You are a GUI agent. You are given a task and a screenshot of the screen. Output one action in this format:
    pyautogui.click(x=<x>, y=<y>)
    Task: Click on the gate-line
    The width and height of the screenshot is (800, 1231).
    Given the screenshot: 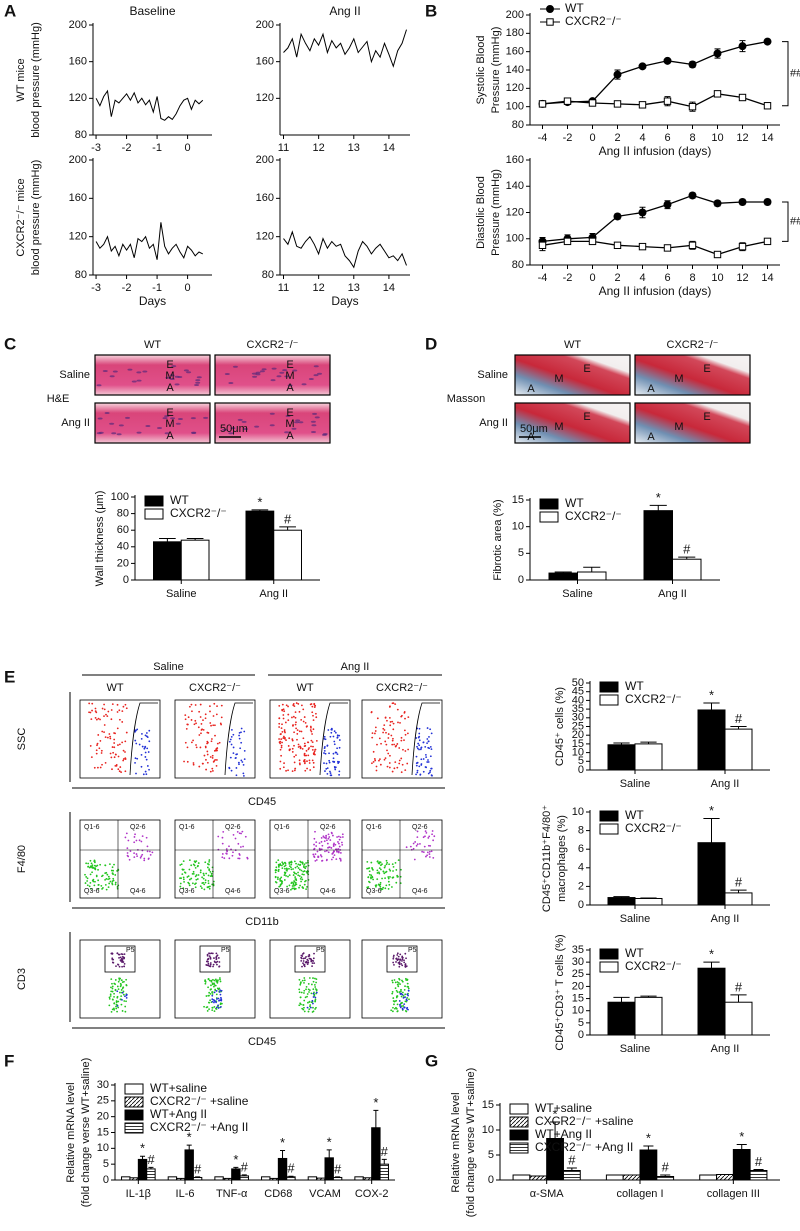 What is the action you would take?
    pyautogui.click(x=143, y=739)
    